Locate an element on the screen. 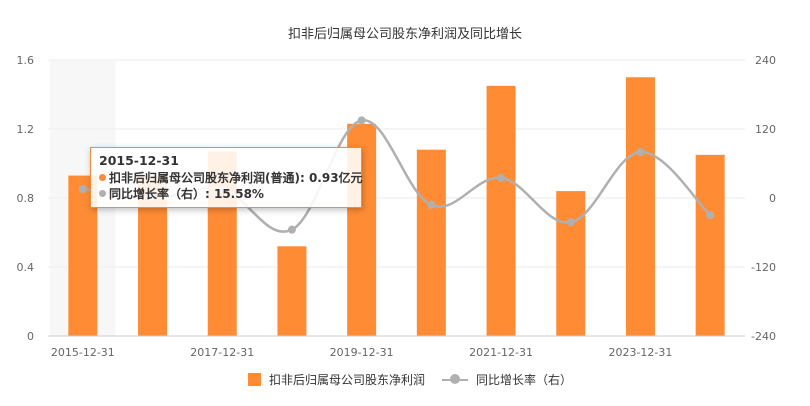  legend-line-label: 同比增长率（右） is located at coordinates (524, 380).